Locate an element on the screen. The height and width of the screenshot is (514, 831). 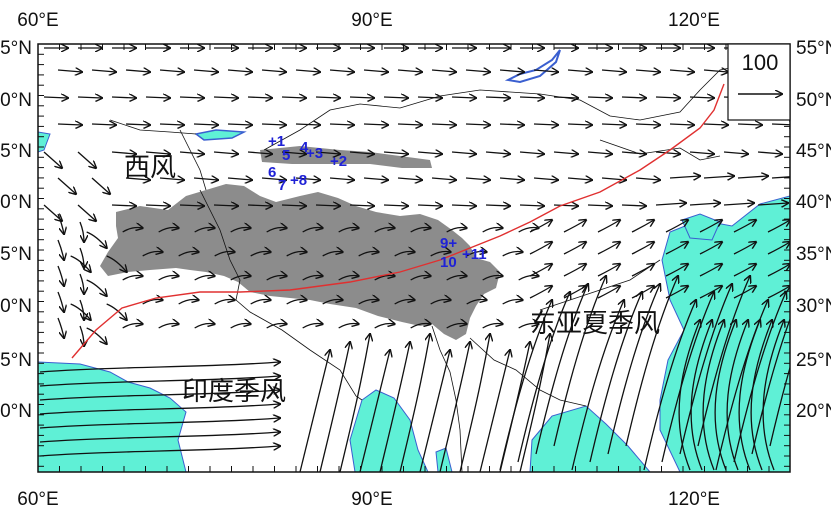
site-10: 10 is located at coordinates (448, 262).